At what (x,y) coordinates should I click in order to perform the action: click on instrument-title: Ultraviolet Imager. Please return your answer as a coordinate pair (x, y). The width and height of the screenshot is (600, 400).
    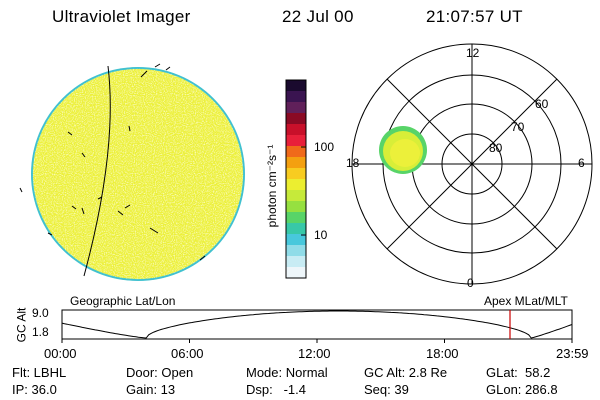
    Looking at the image, I should click on (121, 16).